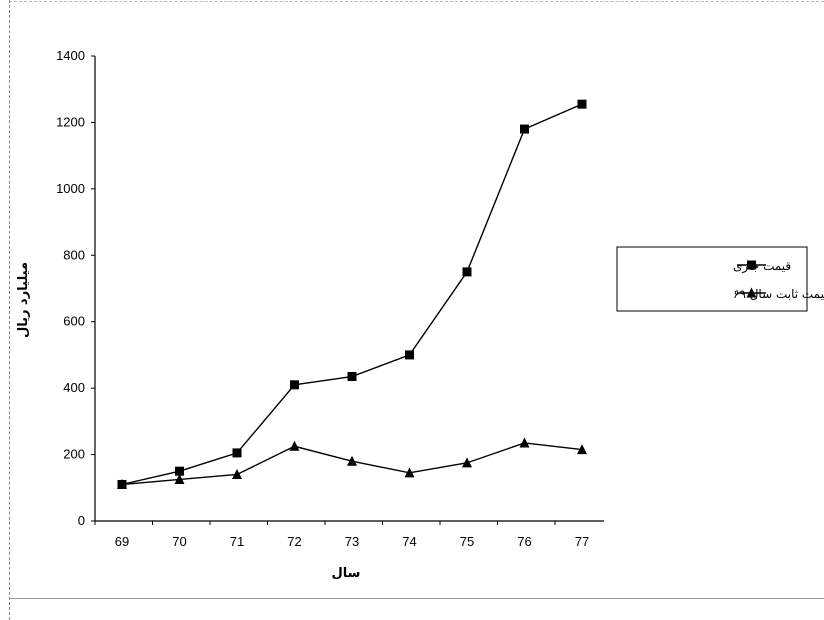 This screenshot has height=620, width=824. What do you see at coordinates (179, 541) in the screenshot?
I see `x-tick-label: 70` at bounding box center [179, 541].